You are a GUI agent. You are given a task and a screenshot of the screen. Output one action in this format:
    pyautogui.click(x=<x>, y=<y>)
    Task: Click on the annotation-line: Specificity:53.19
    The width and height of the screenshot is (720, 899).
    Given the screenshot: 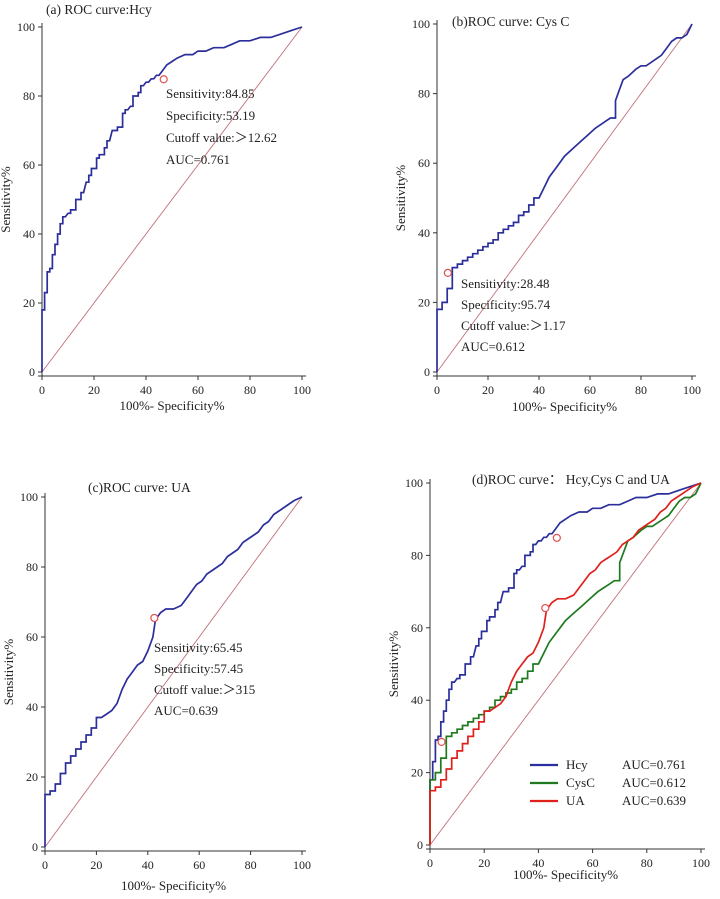 What is the action you would take?
    pyautogui.click(x=210, y=115)
    